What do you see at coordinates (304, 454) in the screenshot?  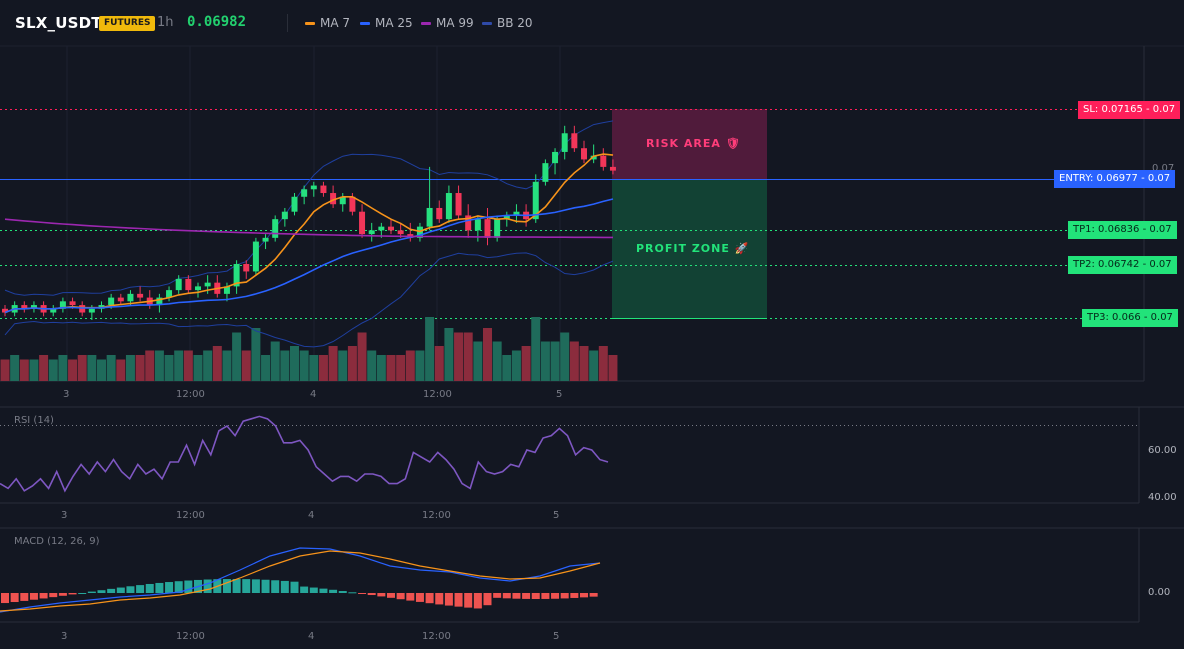 I see `rsi-line` at bounding box center [304, 454].